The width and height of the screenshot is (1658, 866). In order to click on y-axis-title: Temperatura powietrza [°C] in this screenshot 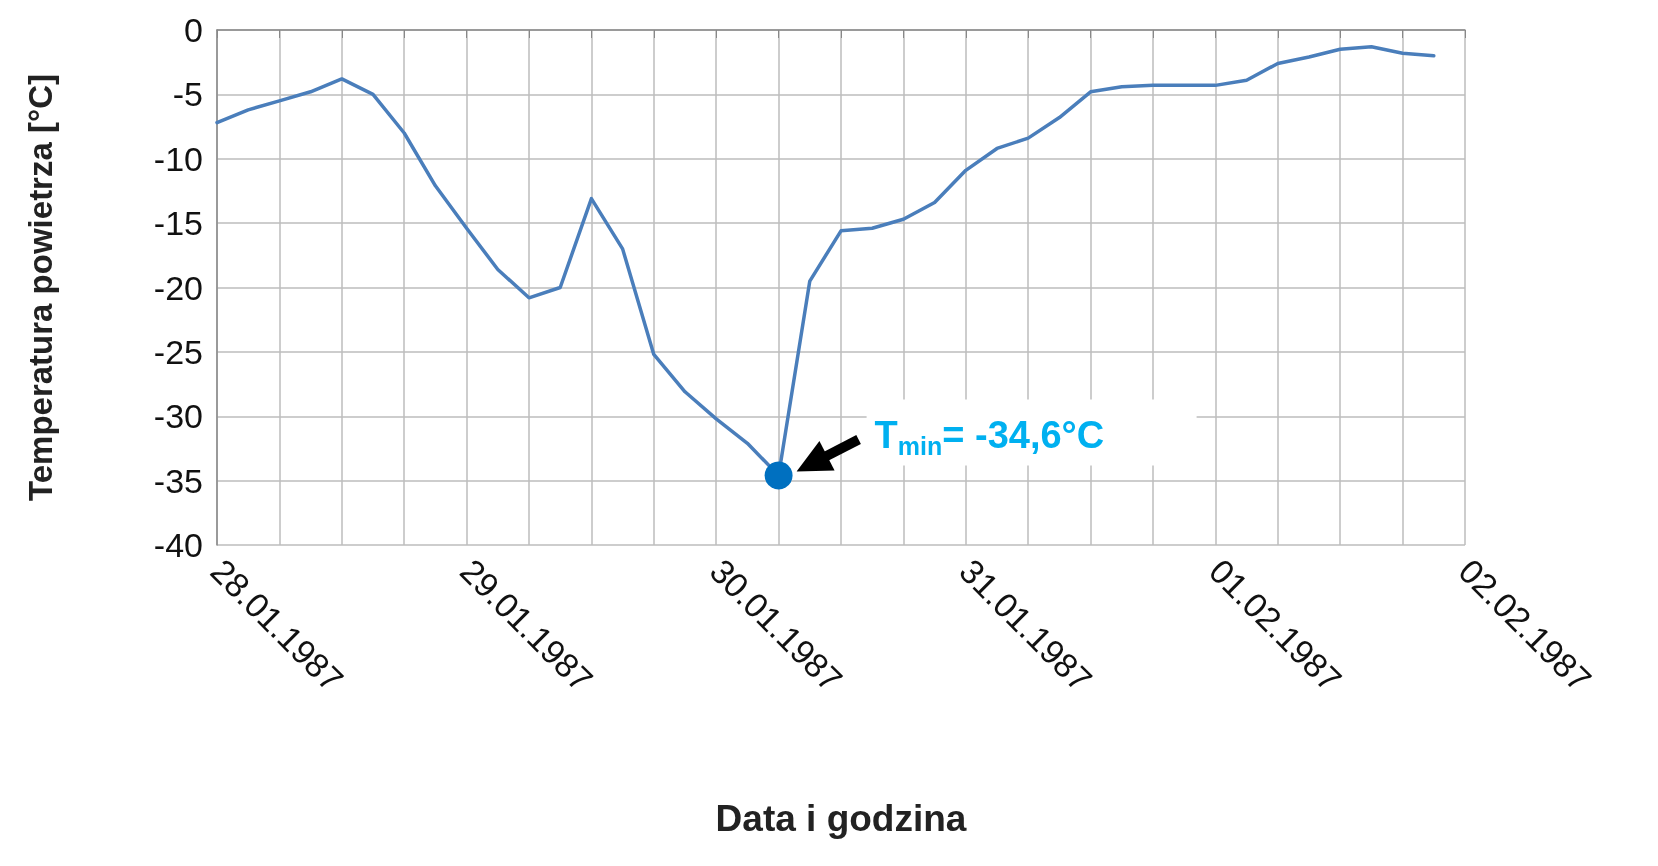, I will do `click(40, 287)`.